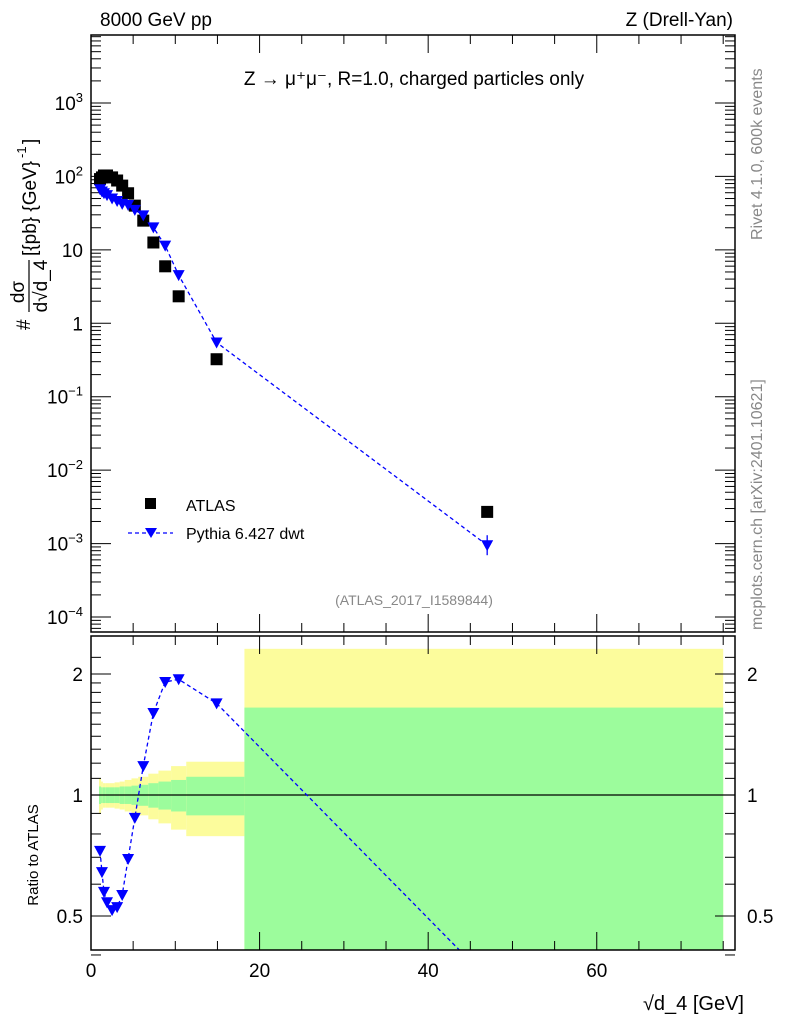 The image size is (786, 1024). What do you see at coordinates (91, 971) in the screenshot?
I see `x-tick-label: 0` at bounding box center [91, 971].